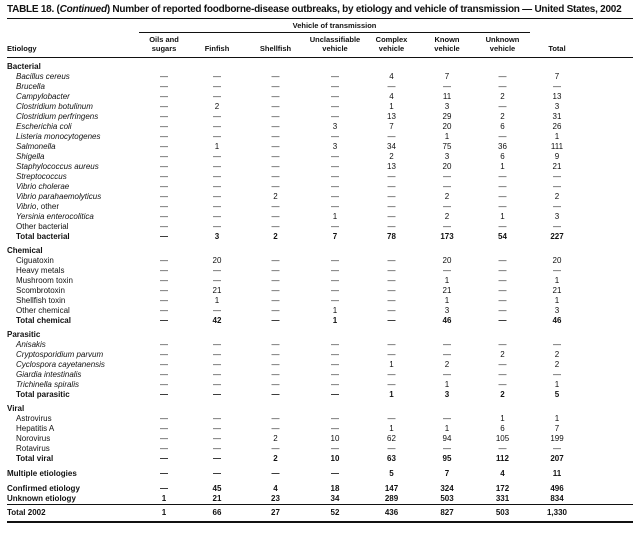 The image size is (640, 543). I want to click on section-label: Viral, so click(16, 408).